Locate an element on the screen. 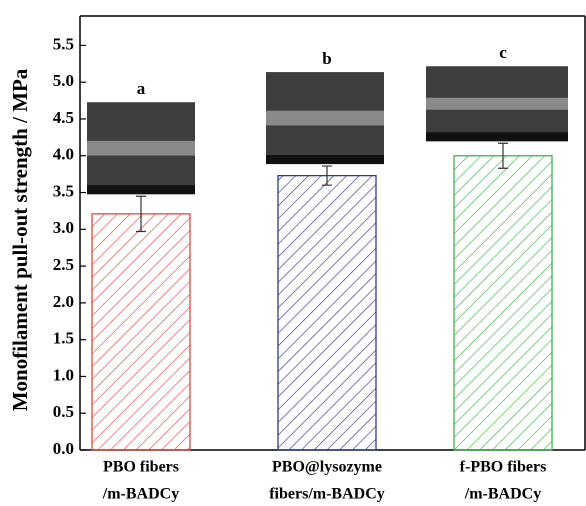 The height and width of the screenshot is (506, 586). x-tick-label: fibers/m-BADCy is located at coordinates (327, 494).